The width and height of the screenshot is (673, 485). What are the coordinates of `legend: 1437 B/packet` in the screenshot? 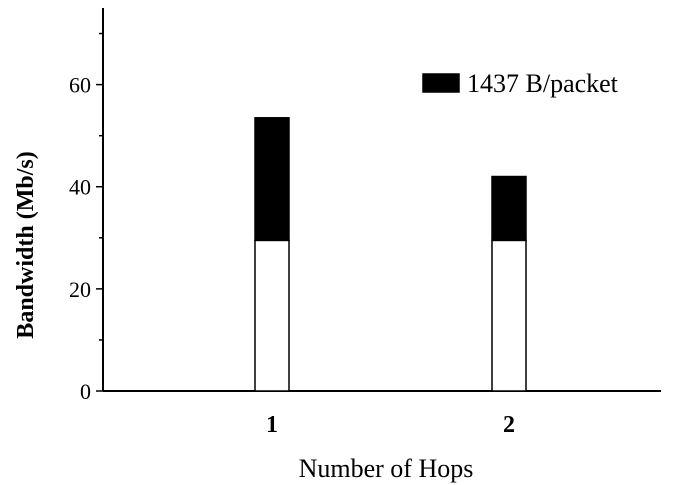 It's located at (520, 83).